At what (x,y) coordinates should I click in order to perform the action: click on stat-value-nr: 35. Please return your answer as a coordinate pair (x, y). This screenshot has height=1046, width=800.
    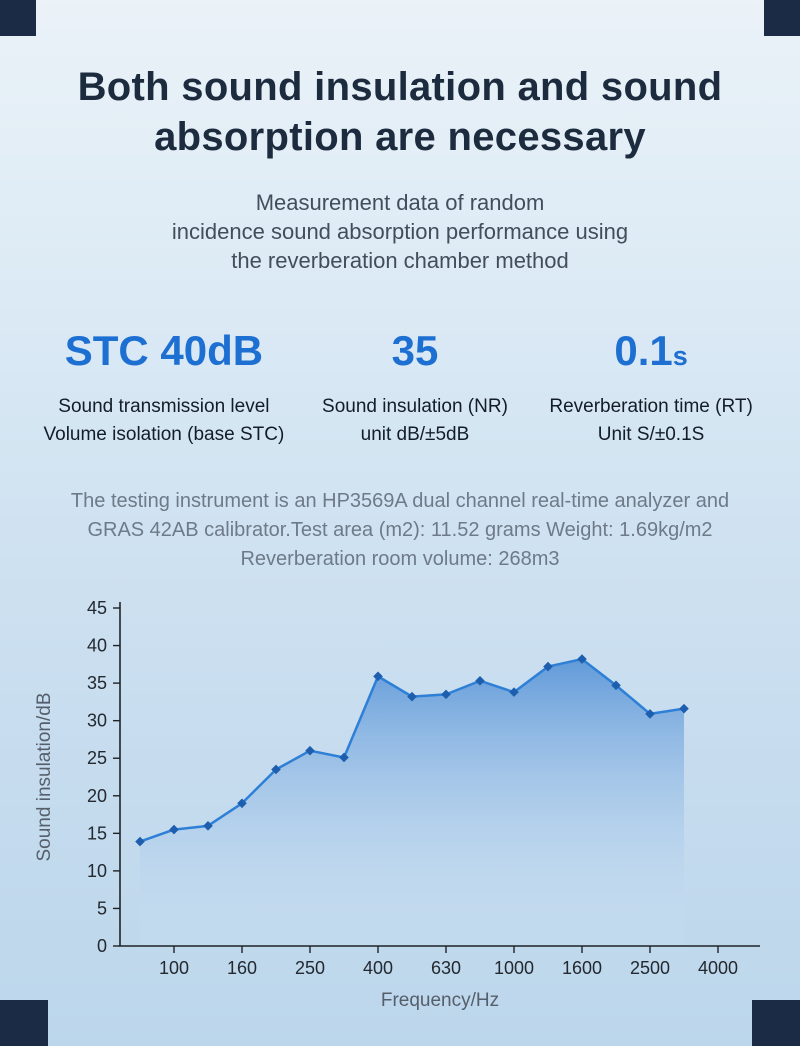
    Looking at the image, I should click on (415, 350).